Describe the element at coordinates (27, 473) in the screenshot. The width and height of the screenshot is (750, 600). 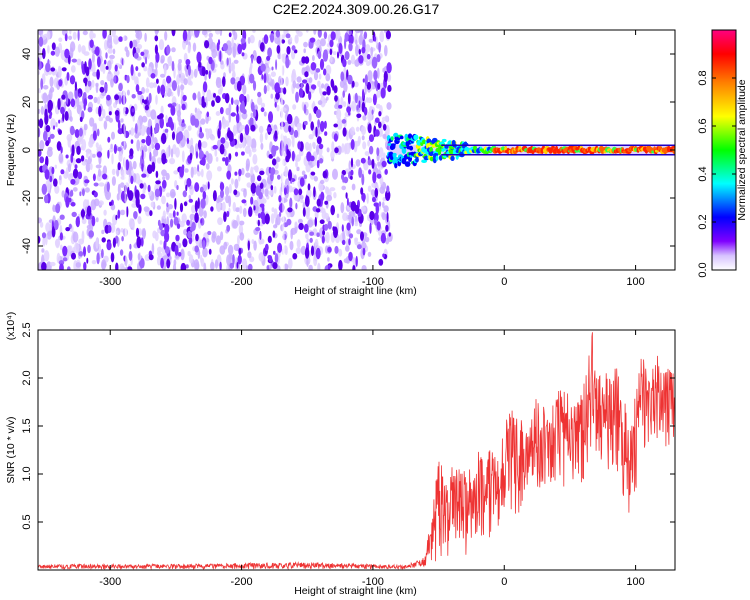
I see `snr-ytick-label: 1.0` at that location.